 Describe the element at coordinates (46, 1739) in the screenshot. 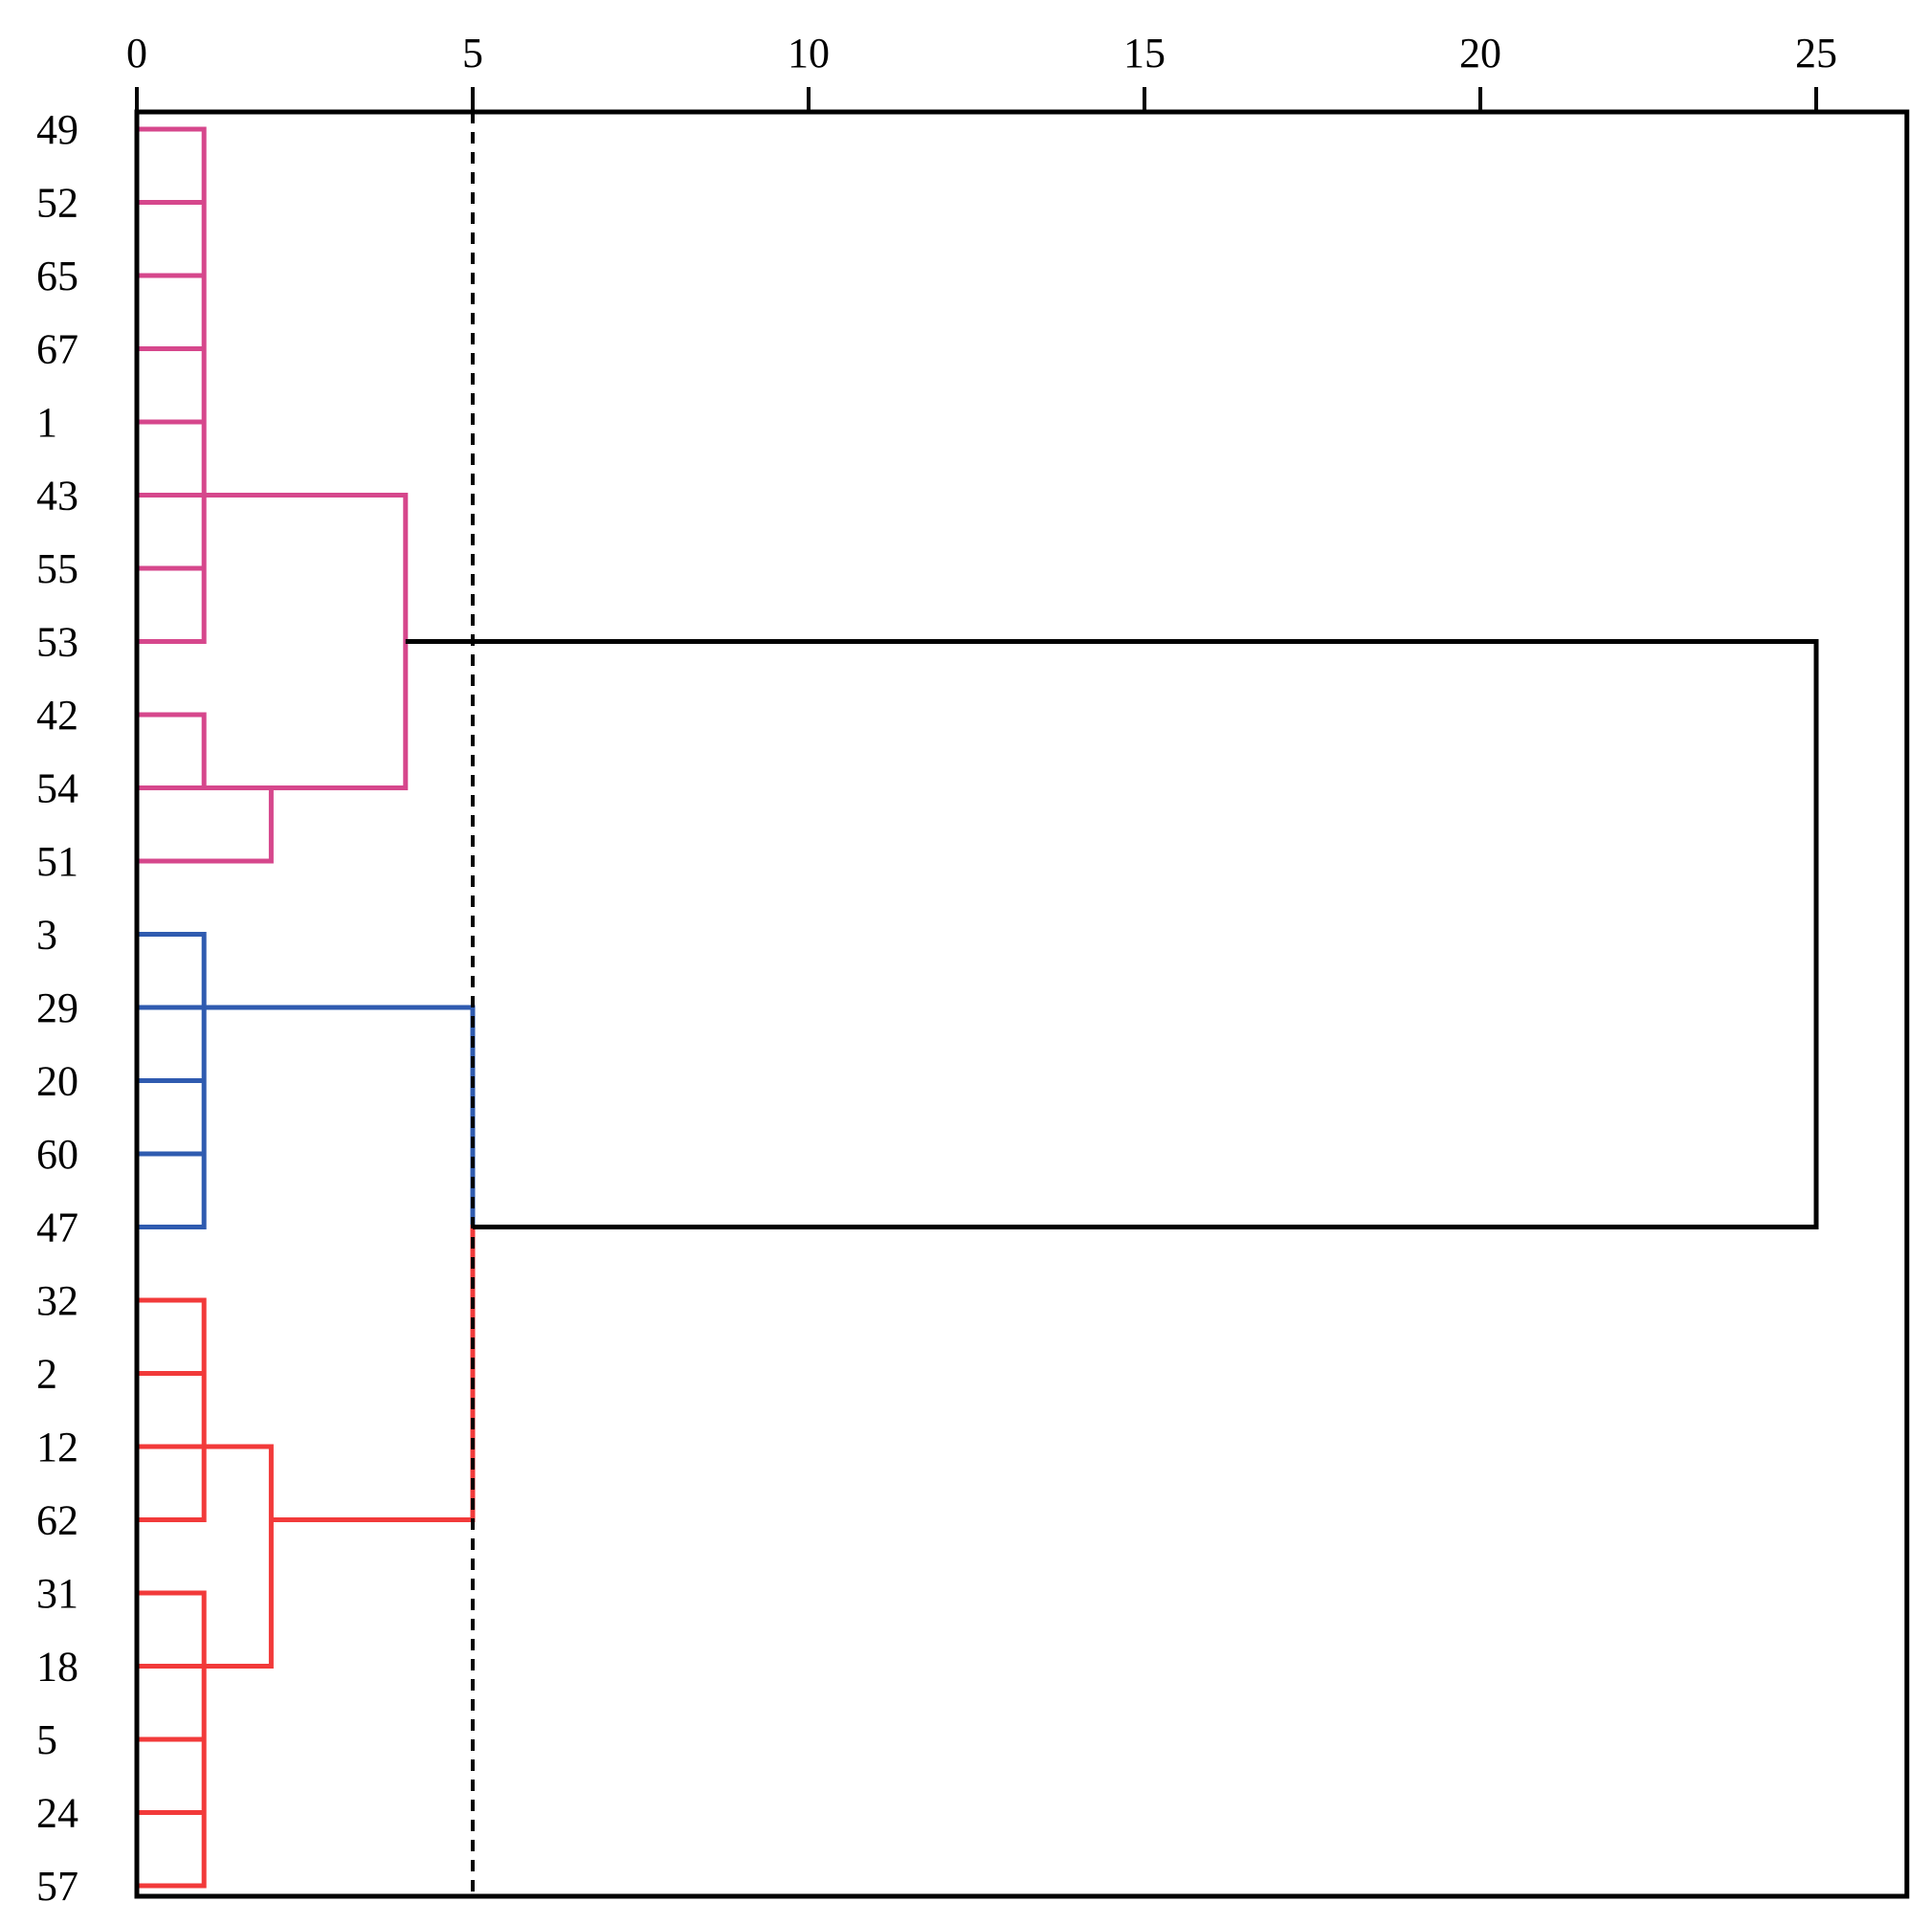

I see `leaf-label: 5` at that location.